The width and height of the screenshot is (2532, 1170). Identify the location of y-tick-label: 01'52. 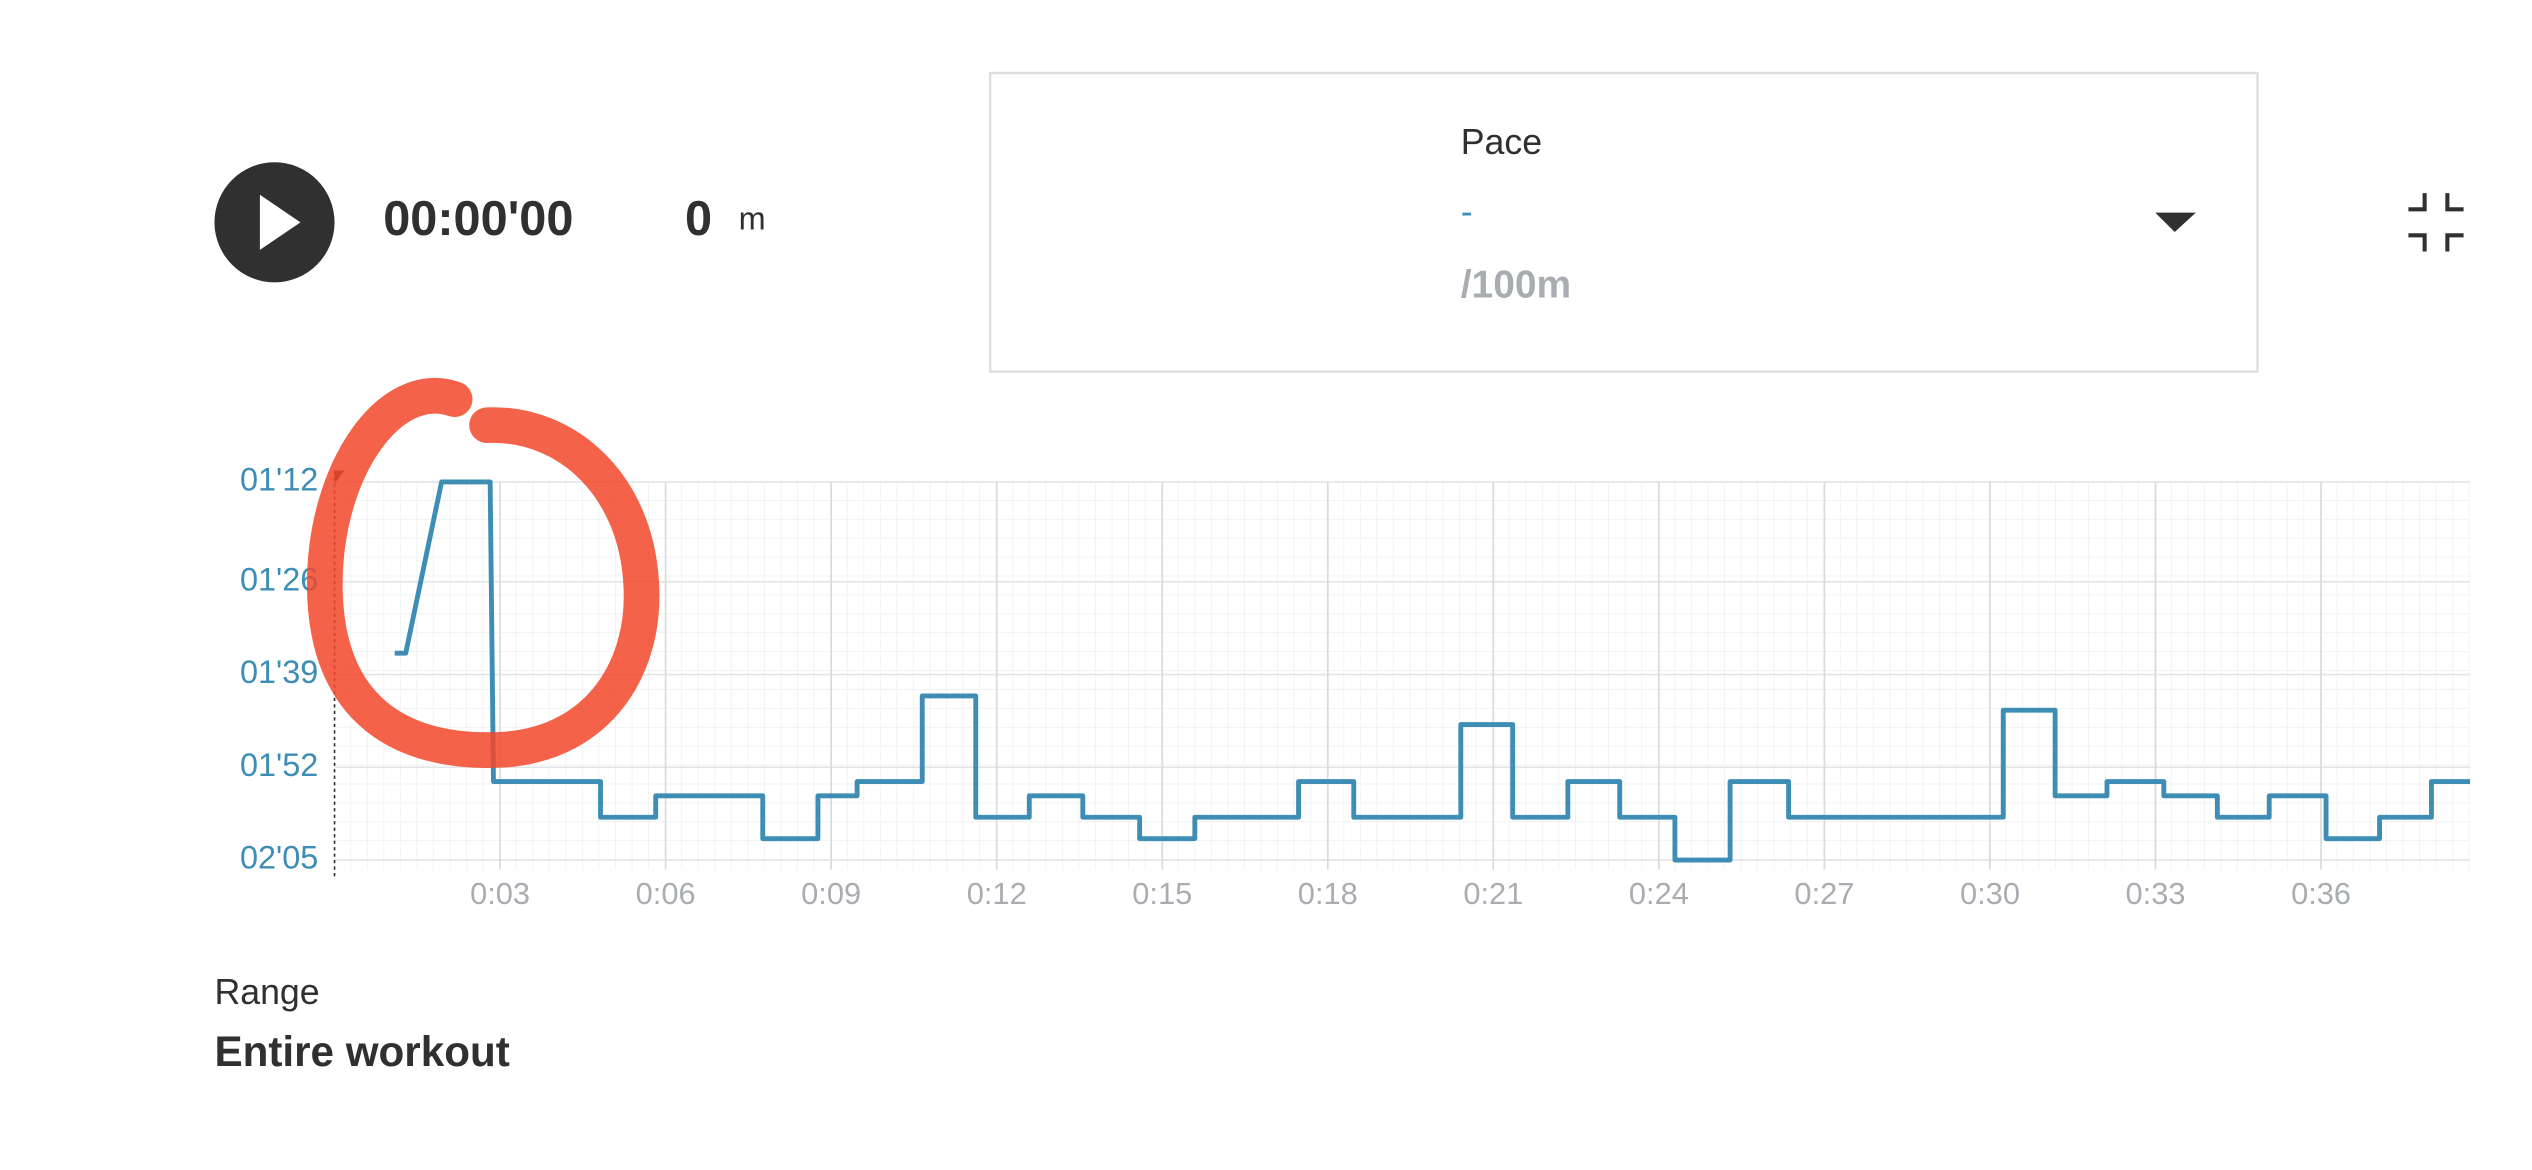
(279, 765).